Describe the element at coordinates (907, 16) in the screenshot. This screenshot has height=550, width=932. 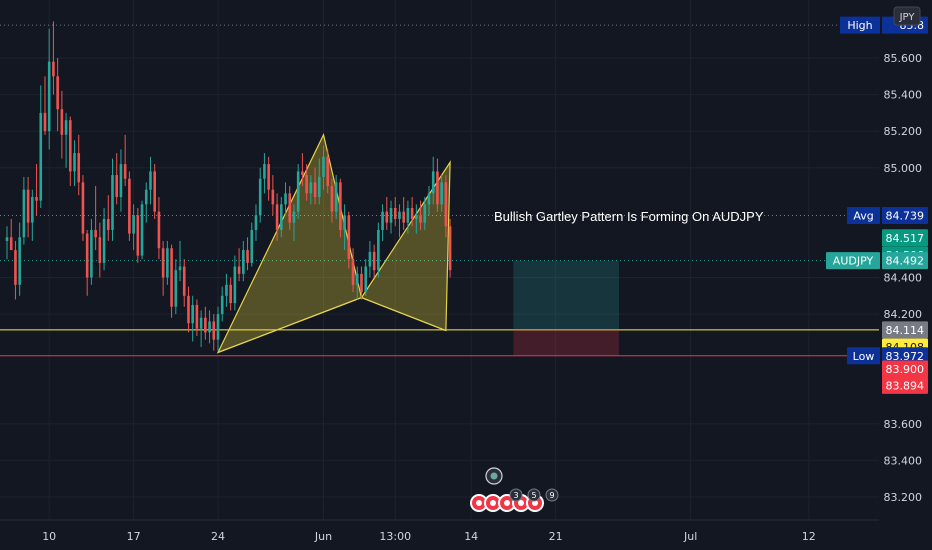
I see `currency-badge: JPY` at that location.